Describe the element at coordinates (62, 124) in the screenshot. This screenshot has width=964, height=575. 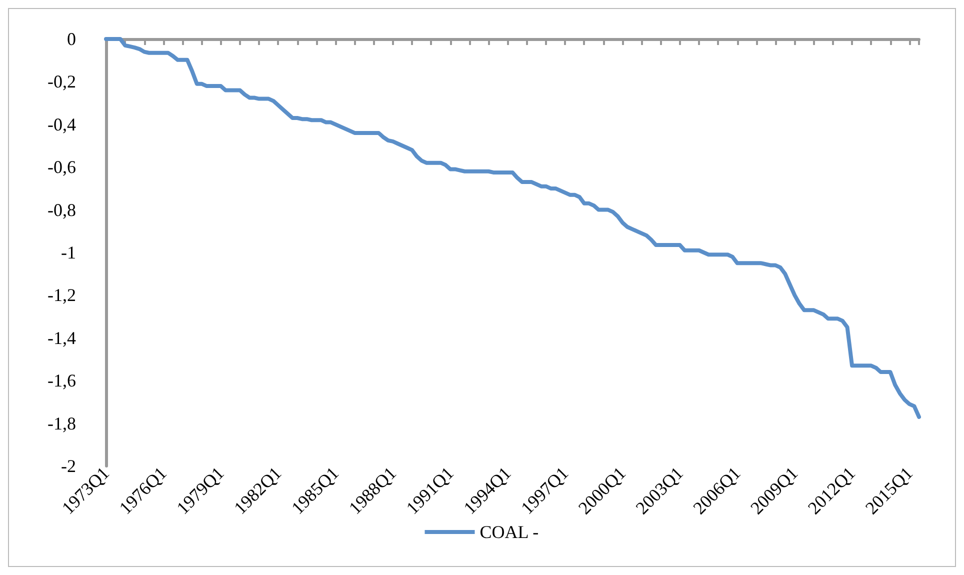
I see `y-tick-label: -0,4` at that location.